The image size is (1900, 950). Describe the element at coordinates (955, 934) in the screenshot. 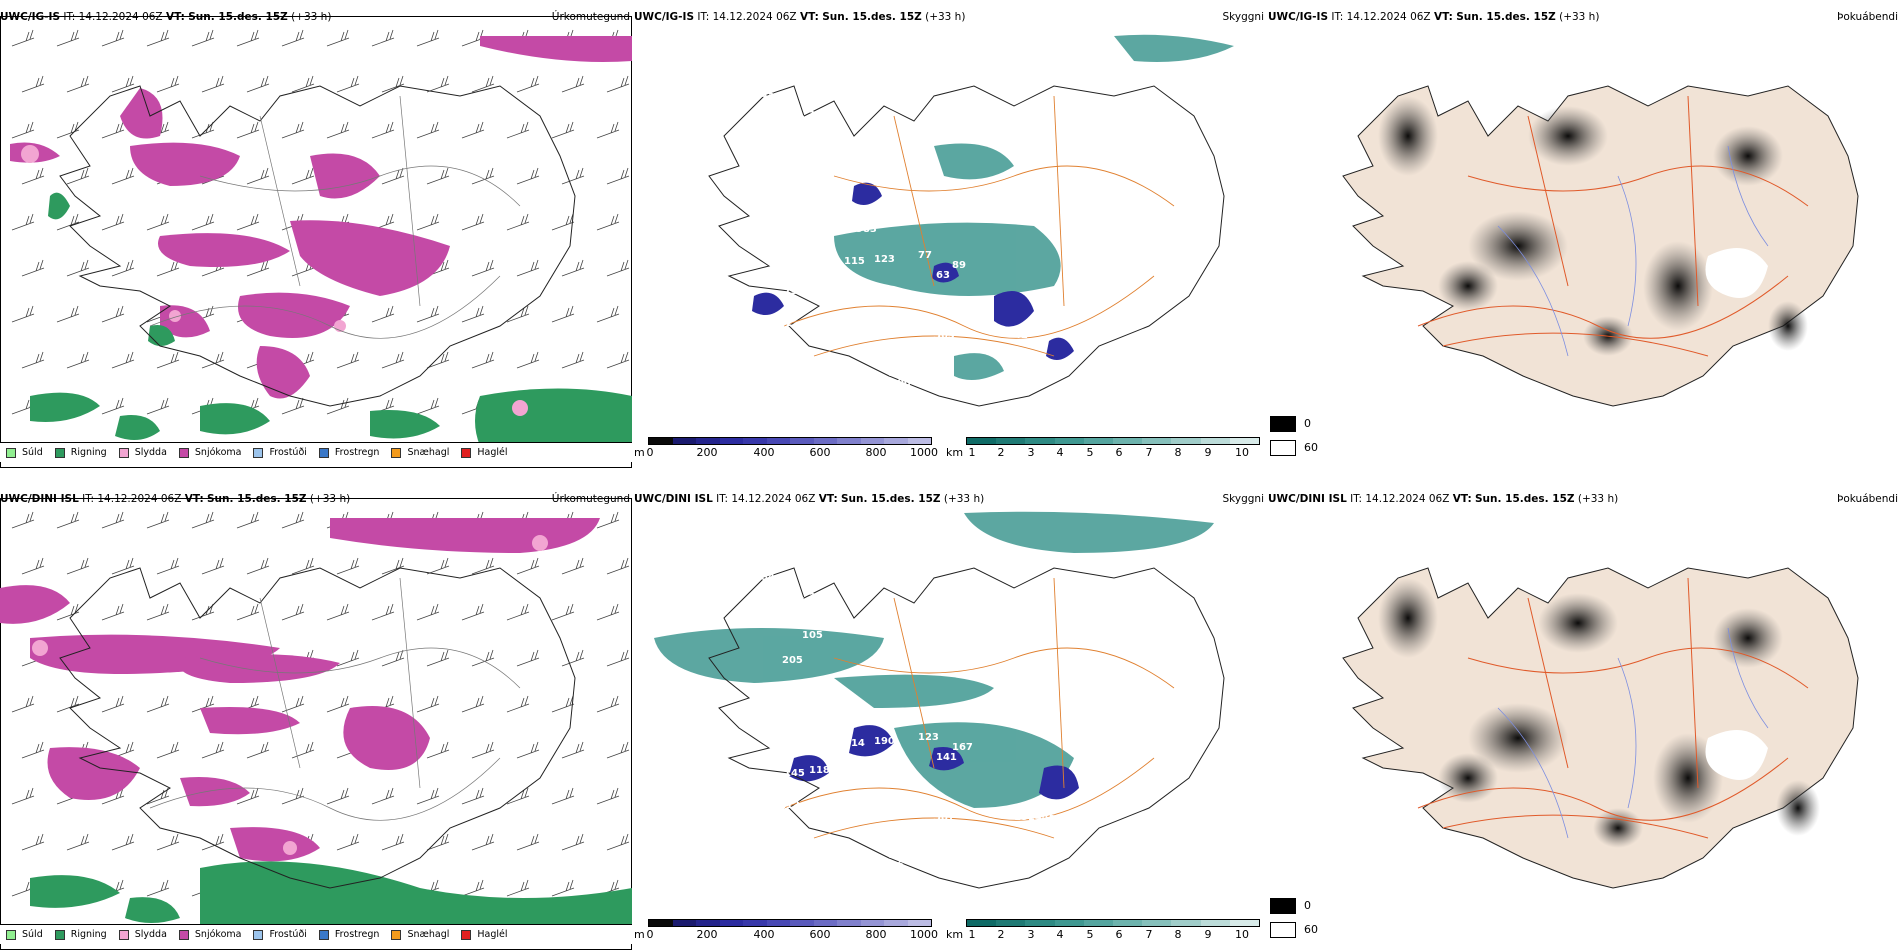

I see `colorbar-unit: km` at that location.